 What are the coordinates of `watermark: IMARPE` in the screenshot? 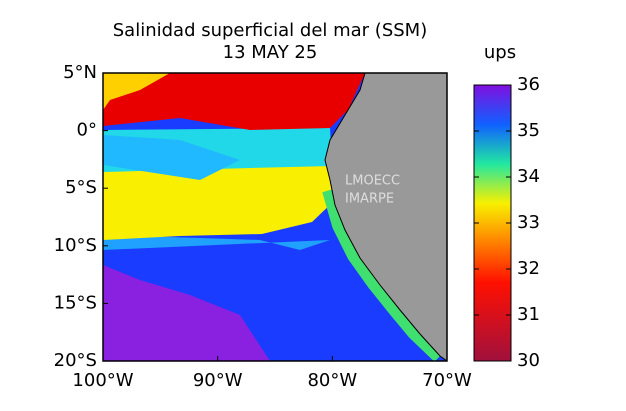 It's located at (369, 199).